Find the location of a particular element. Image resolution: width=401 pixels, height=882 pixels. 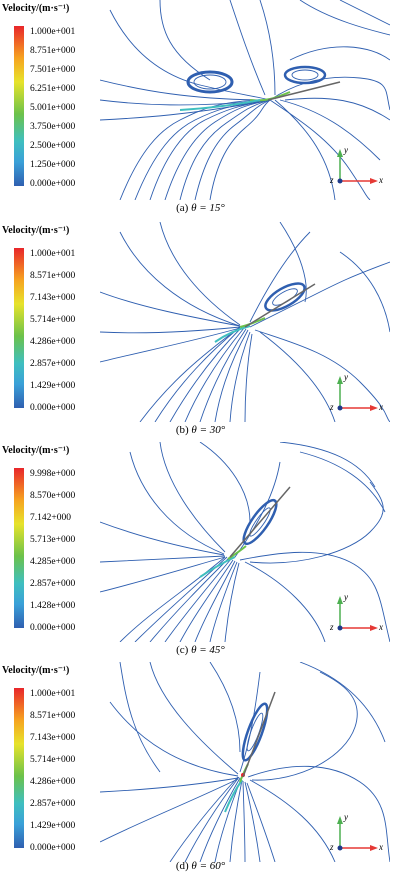

colorbar-tick: 1.250e+000 is located at coordinates (53, 165).